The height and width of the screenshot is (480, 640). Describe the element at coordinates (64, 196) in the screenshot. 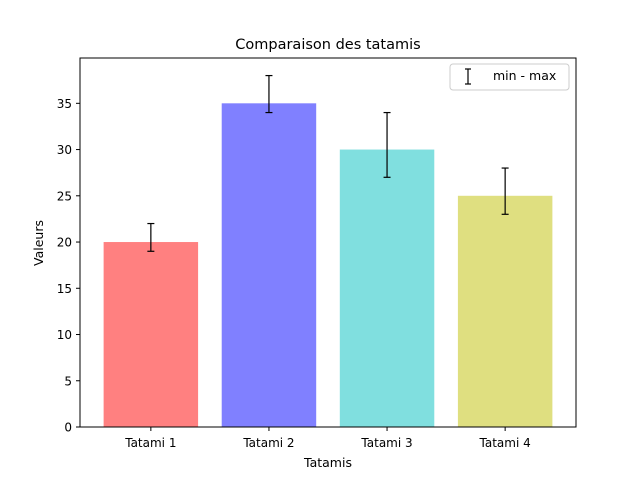

I see `y-tick-label: 25` at that location.